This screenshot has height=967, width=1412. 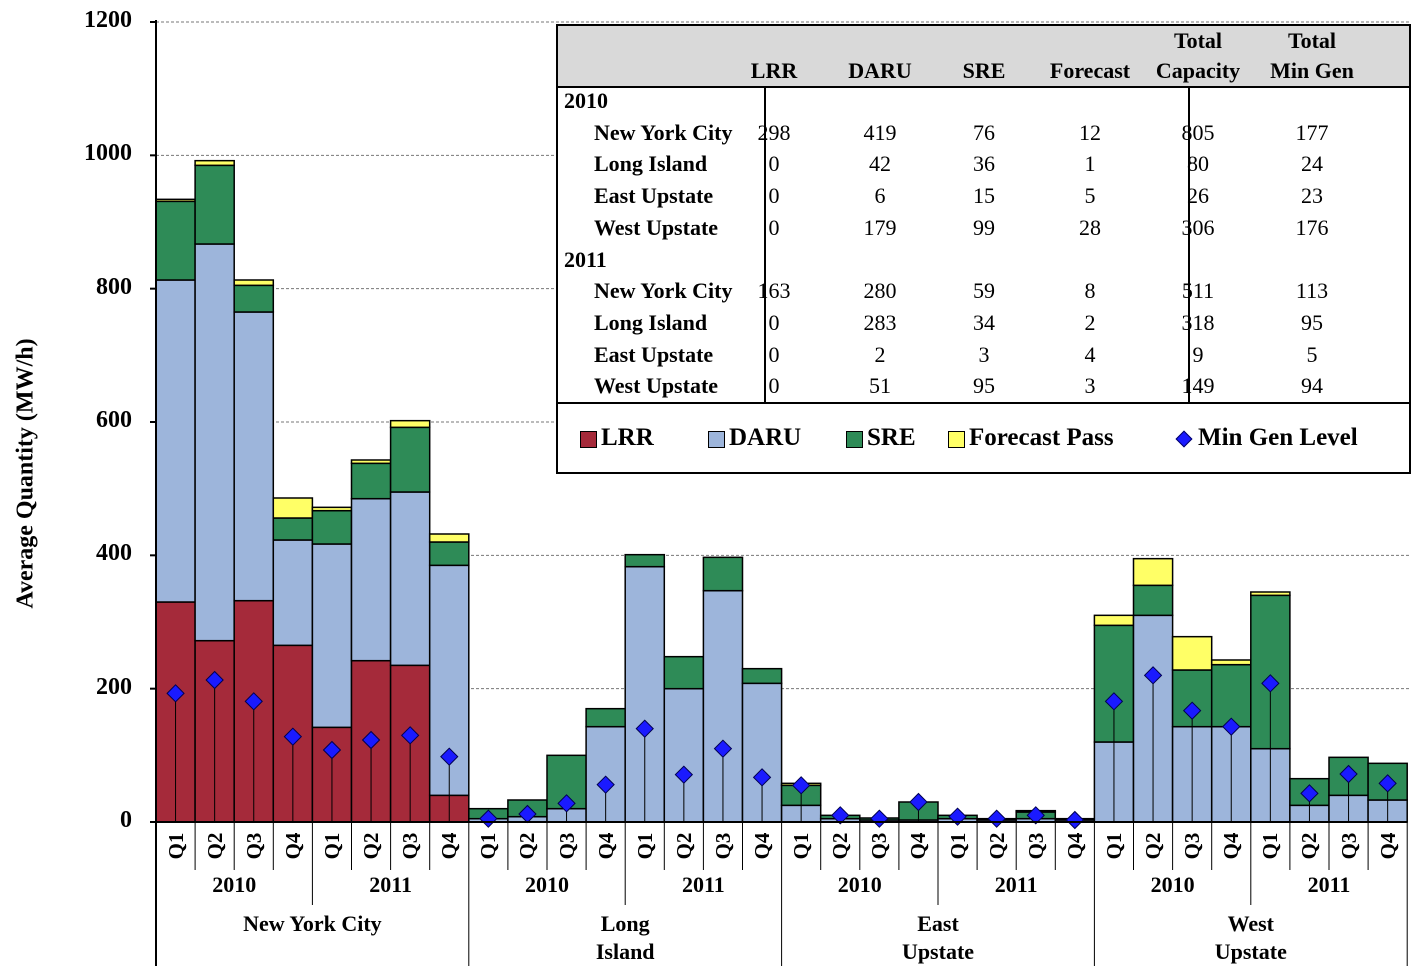 What do you see at coordinates (765, 244) in the screenshot?
I see `table-divider` at bounding box center [765, 244].